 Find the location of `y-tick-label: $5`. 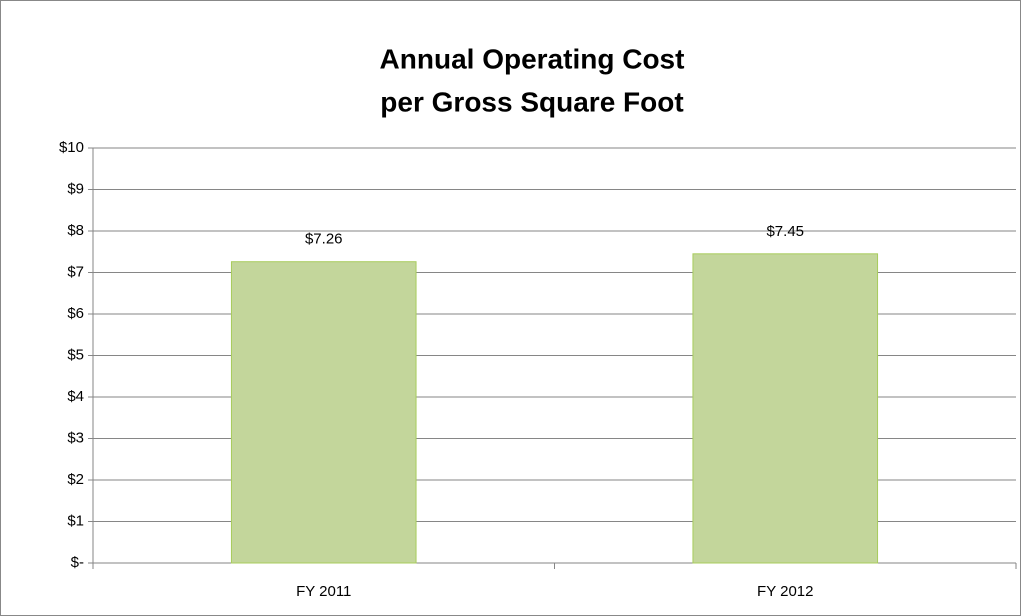

y-tick-label: $5 is located at coordinates (75, 354).